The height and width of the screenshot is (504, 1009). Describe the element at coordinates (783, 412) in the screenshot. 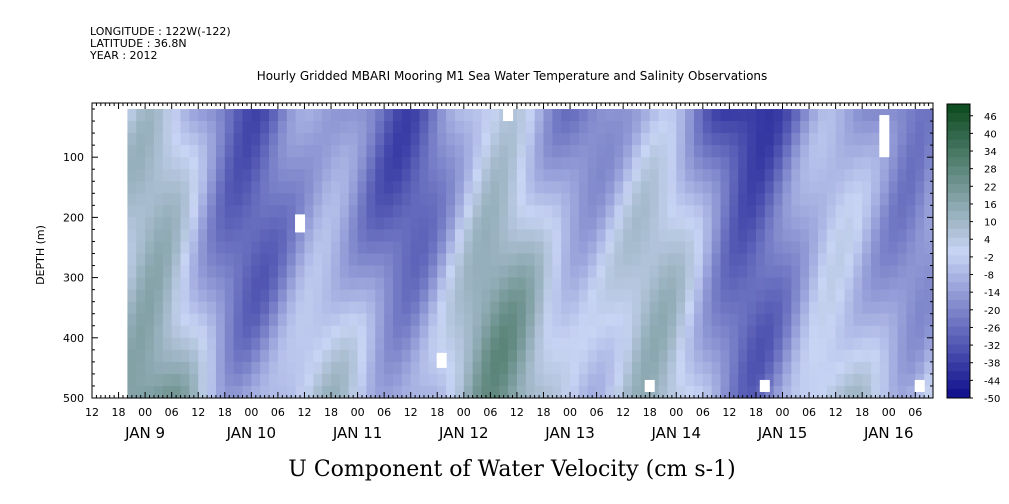

I see `x-tick-label: 00` at that location.